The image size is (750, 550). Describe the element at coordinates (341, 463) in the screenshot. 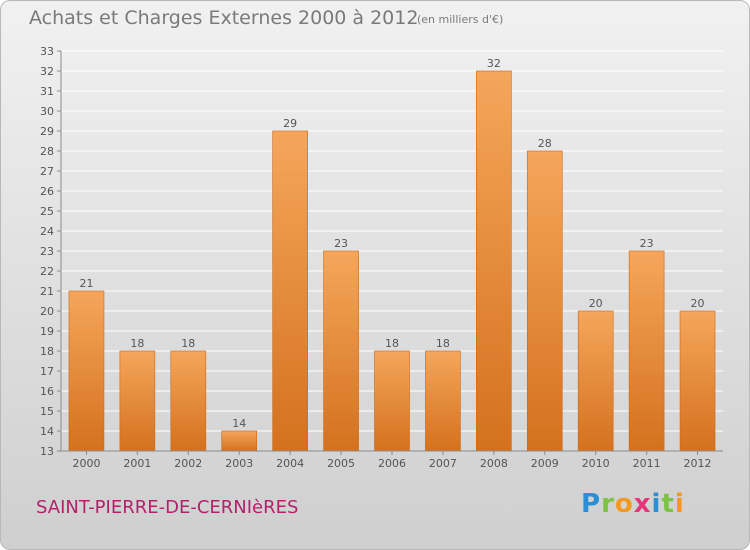

I see `x-tick-label: 2005` at that location.